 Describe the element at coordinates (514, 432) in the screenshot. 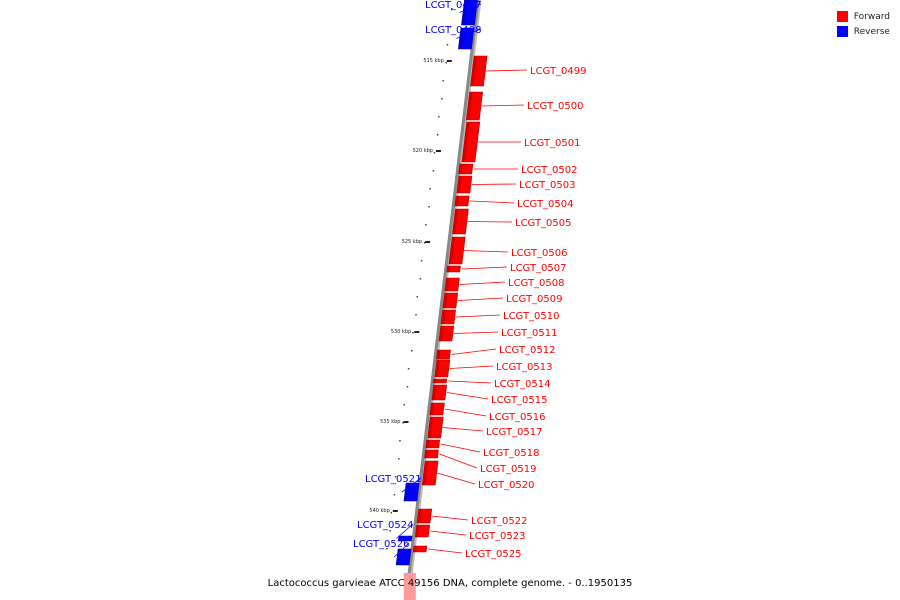

I see `gene-label-lcgt-0517: LCGT_0517` at that location.